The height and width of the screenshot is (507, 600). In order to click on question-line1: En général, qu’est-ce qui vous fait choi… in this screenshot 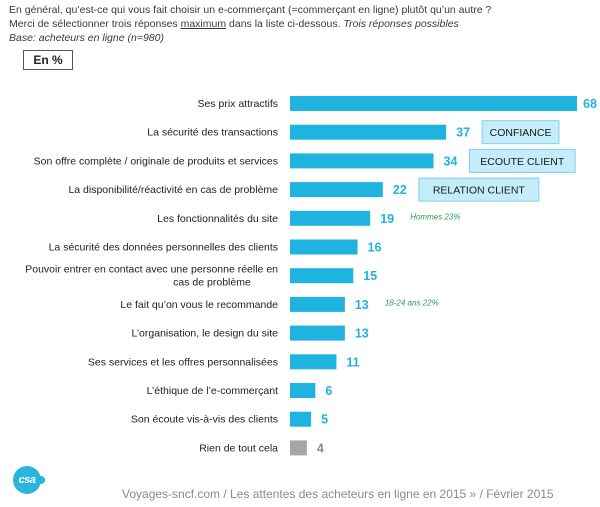, I will do `click(250, 10)`.